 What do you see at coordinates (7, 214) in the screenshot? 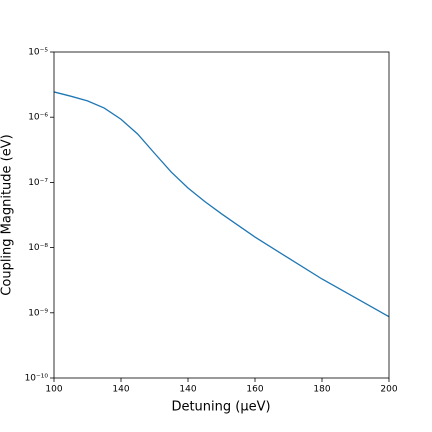
I see `y-axis-label: Coupling Magnitude (eV)` at bounding box center [7, 214].